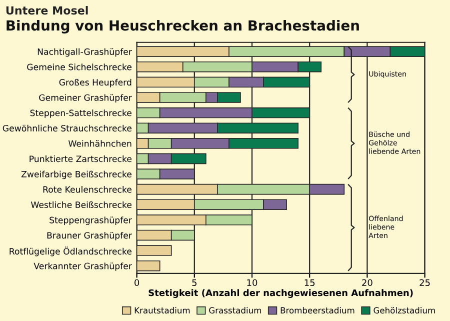  What do you see at coordinates (85, 98) in the screenshot?
I see `y-tick-label: Gemeiner Grashüpfer` at bounding box center [85, 98].